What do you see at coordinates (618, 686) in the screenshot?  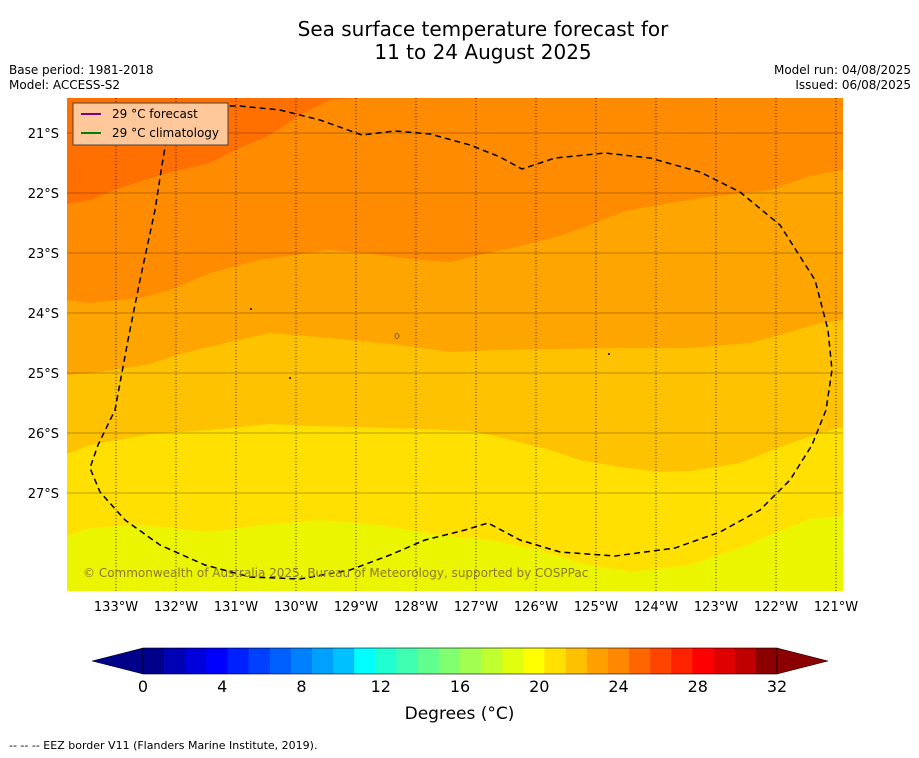 I see `colorbar-tick-label: 24` at bounding box center [618, 686].